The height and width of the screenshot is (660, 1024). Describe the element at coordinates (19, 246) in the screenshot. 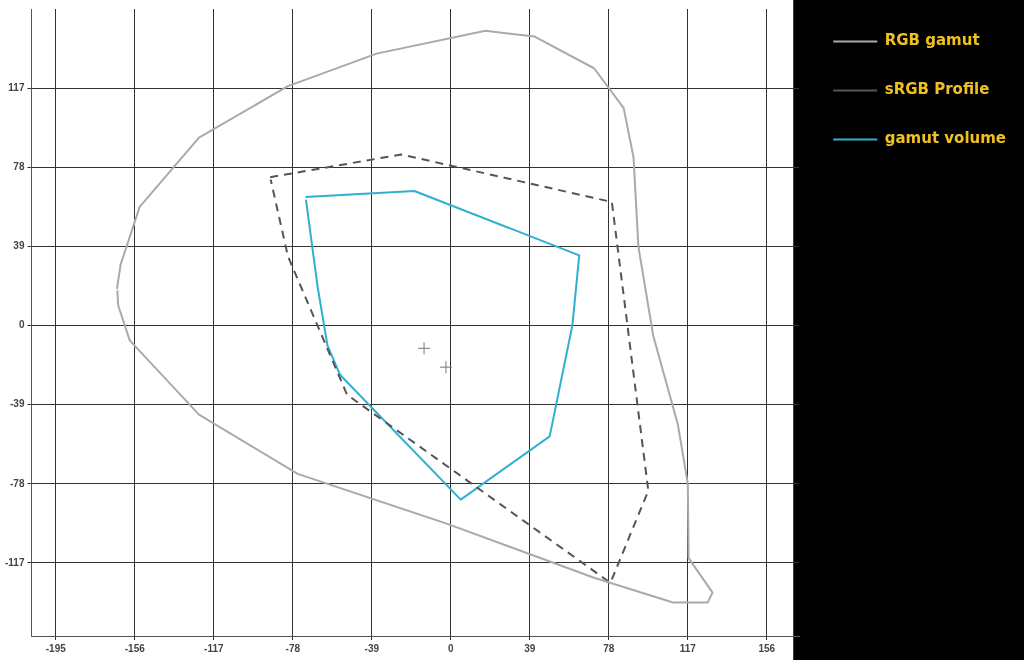

I see `y-tick-label: 39` at that location.